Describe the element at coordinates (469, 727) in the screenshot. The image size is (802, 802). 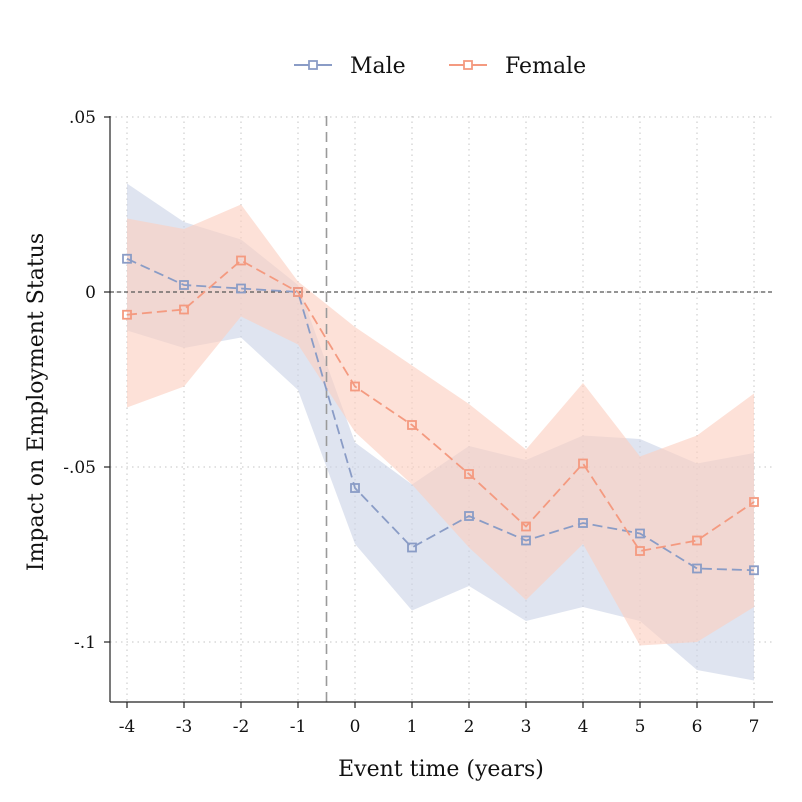
I see `x-tick-label: 2` at that location.